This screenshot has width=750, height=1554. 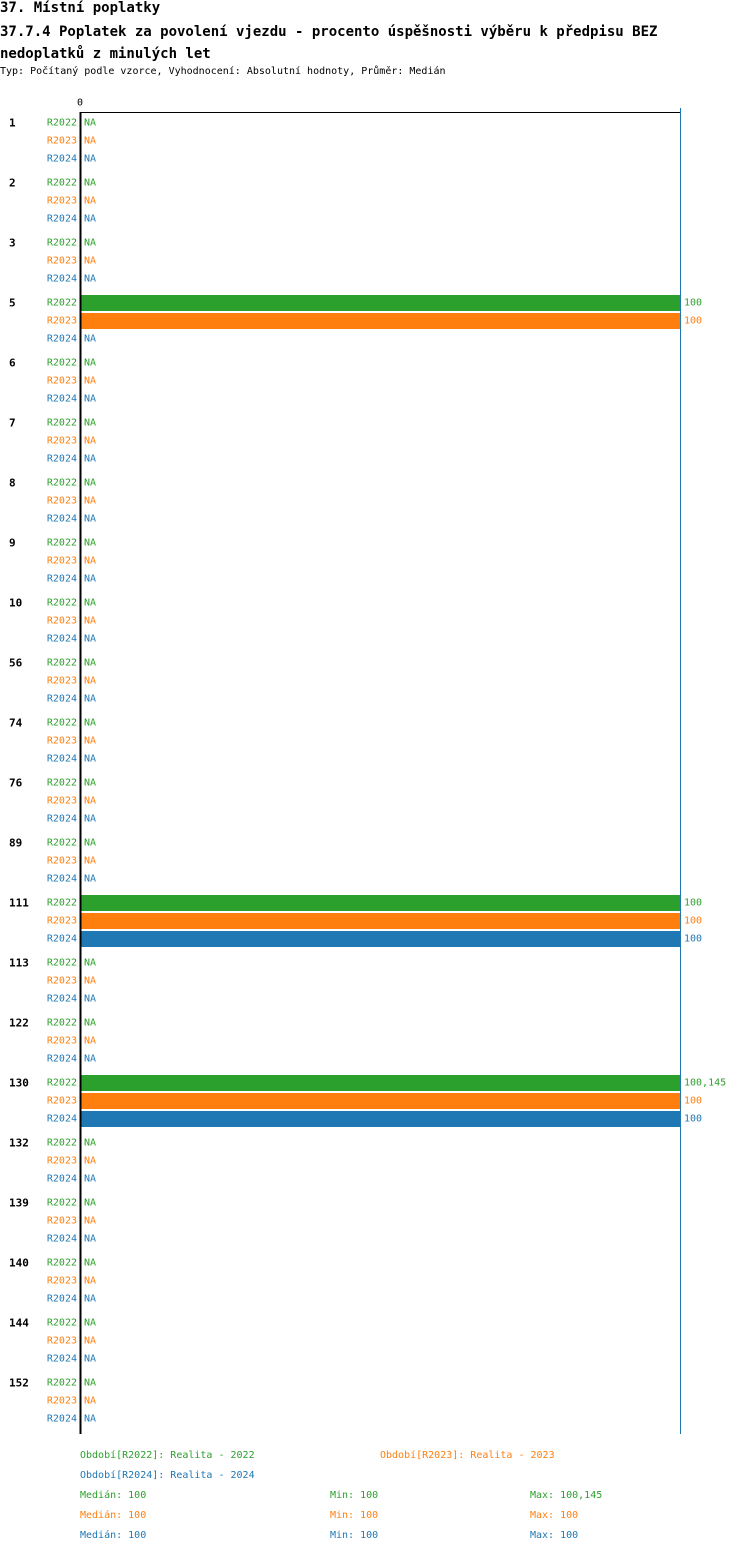 I want to click on category-label: 140, so click(x=19, y=1263).